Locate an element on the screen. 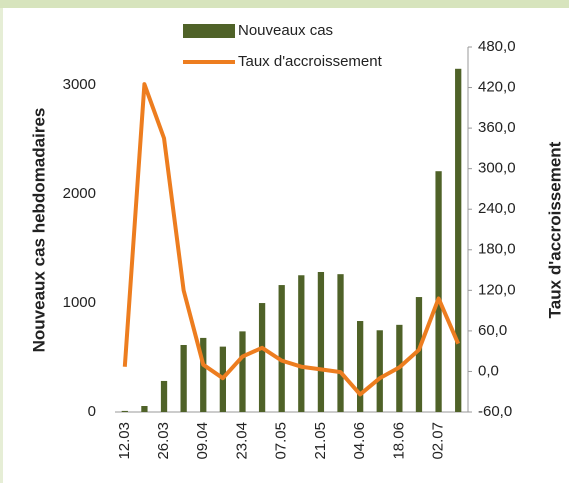  legend-label: Nouveaux cas is located at coordinates (285, 30).